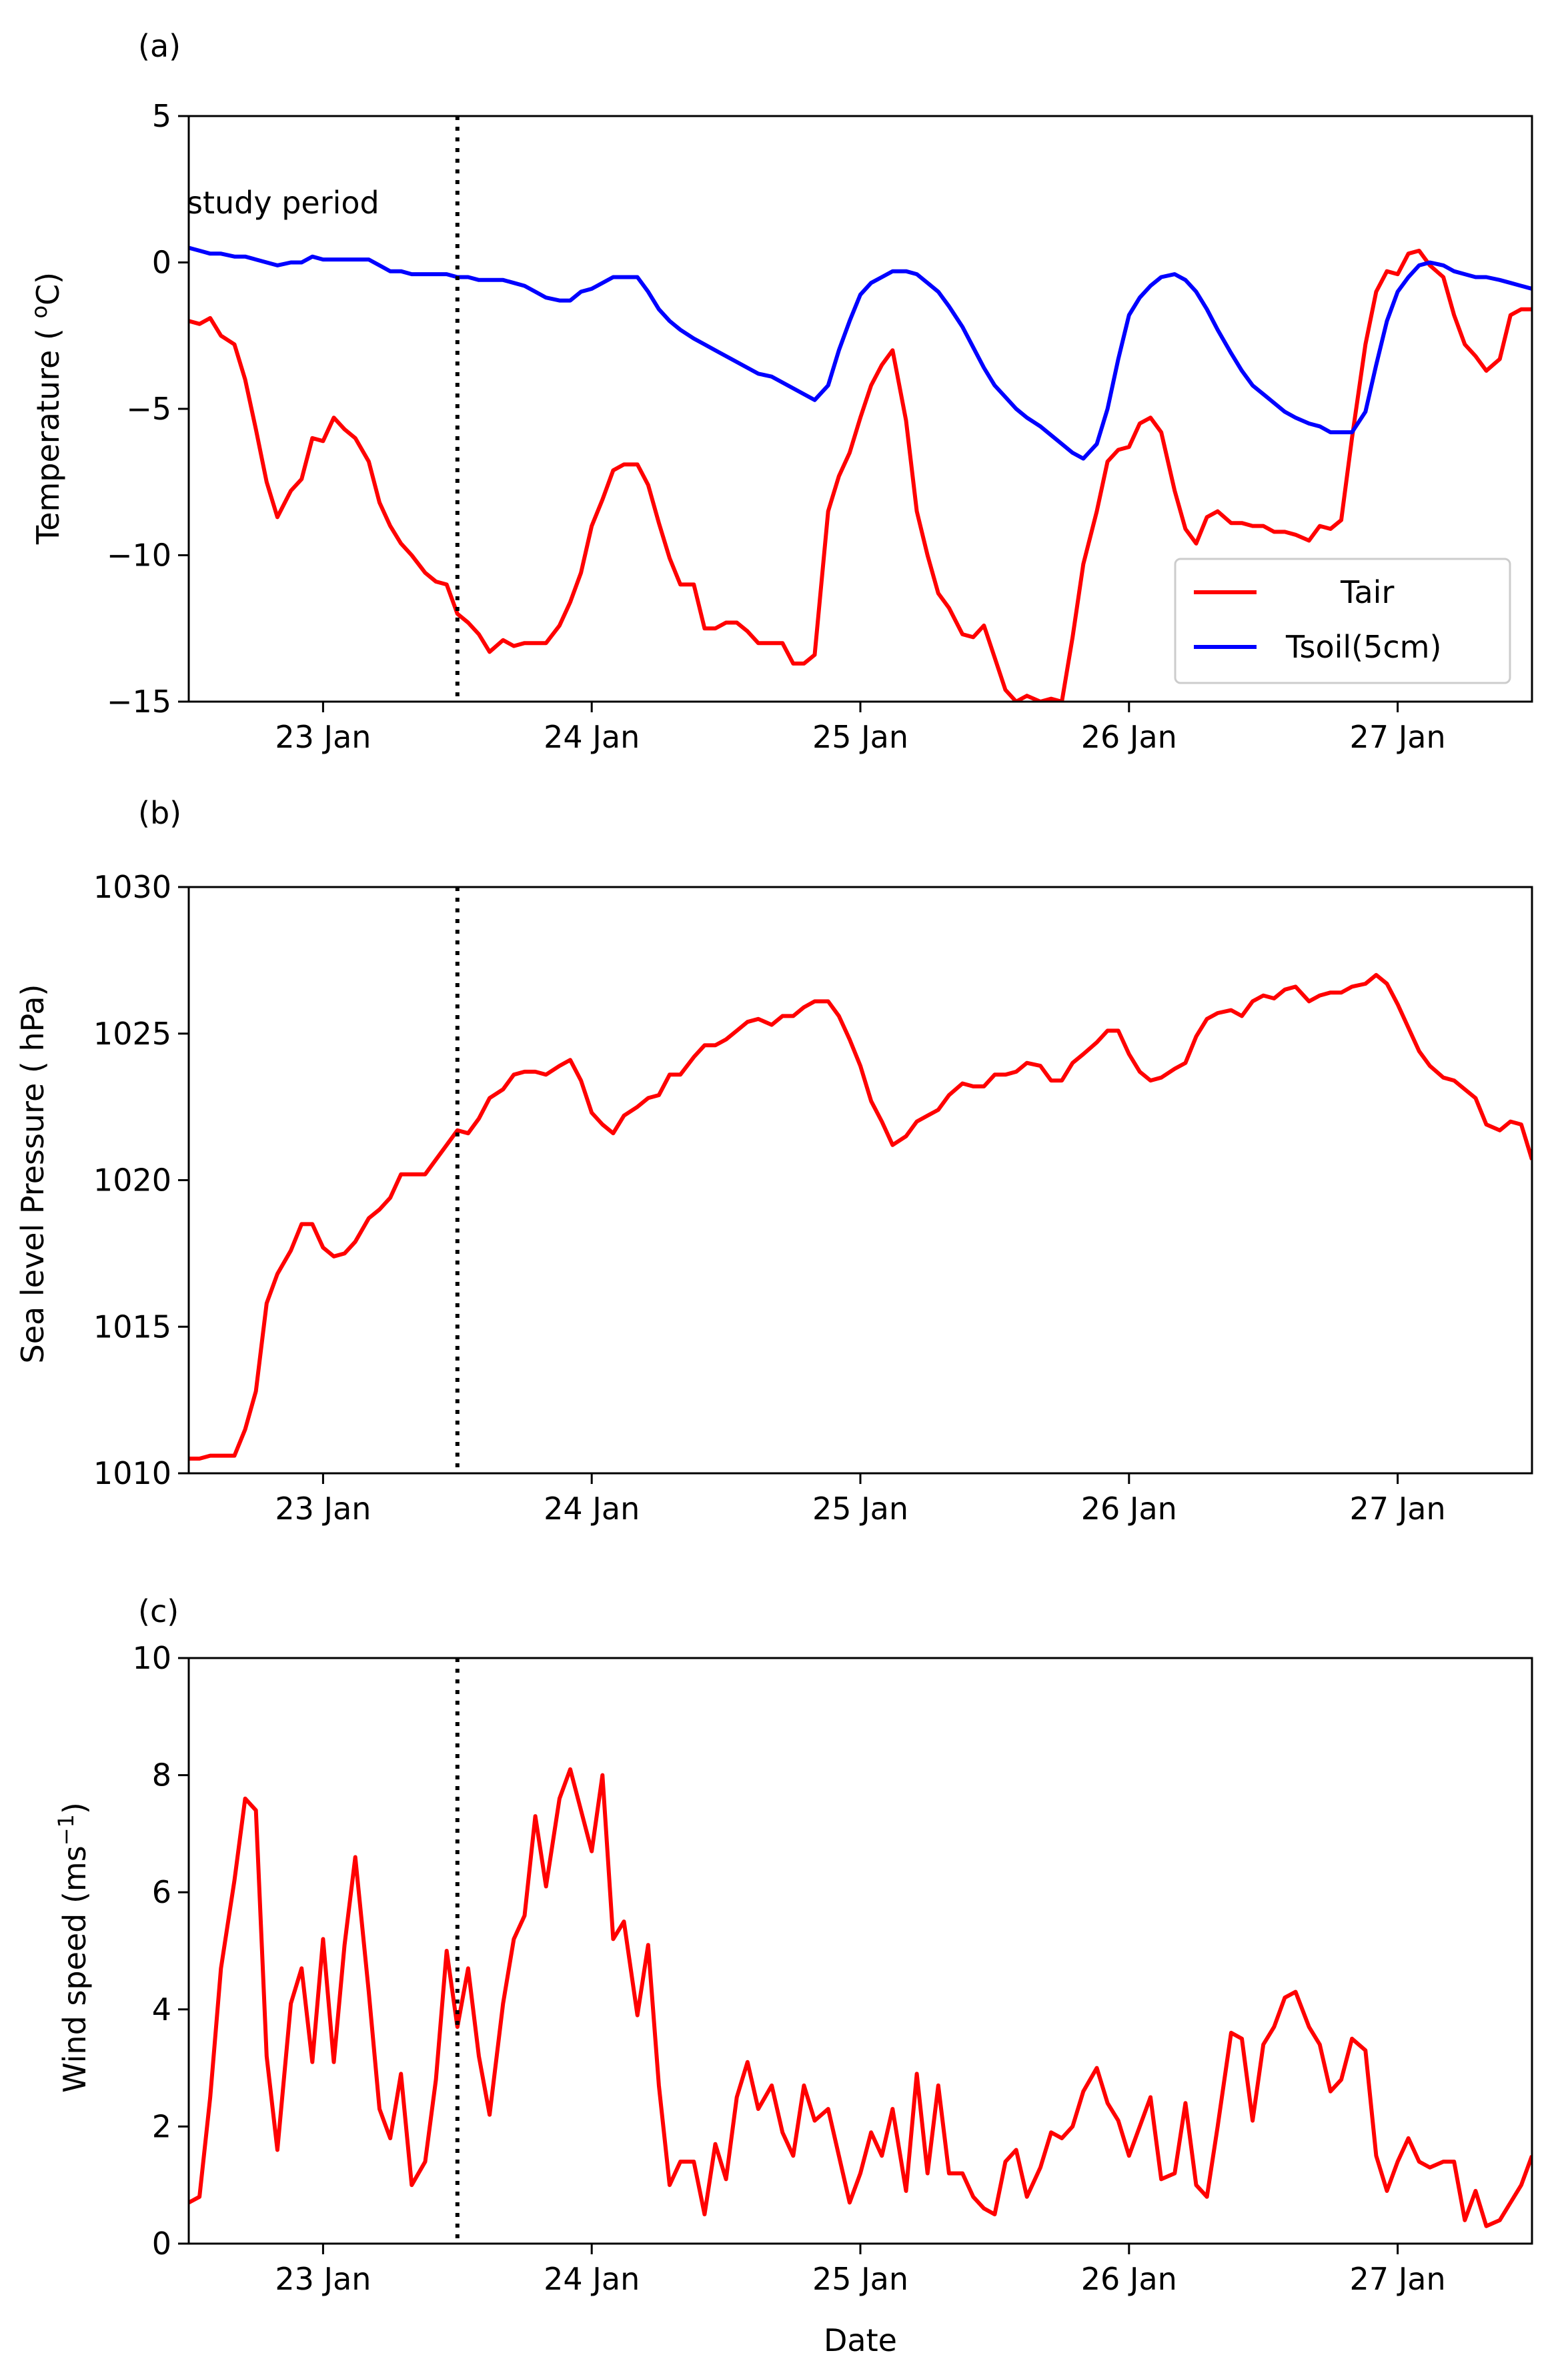  Describe the element at coordinates (161, 1892) in the screenshot. I see `y-tick-label: 6` at that location.